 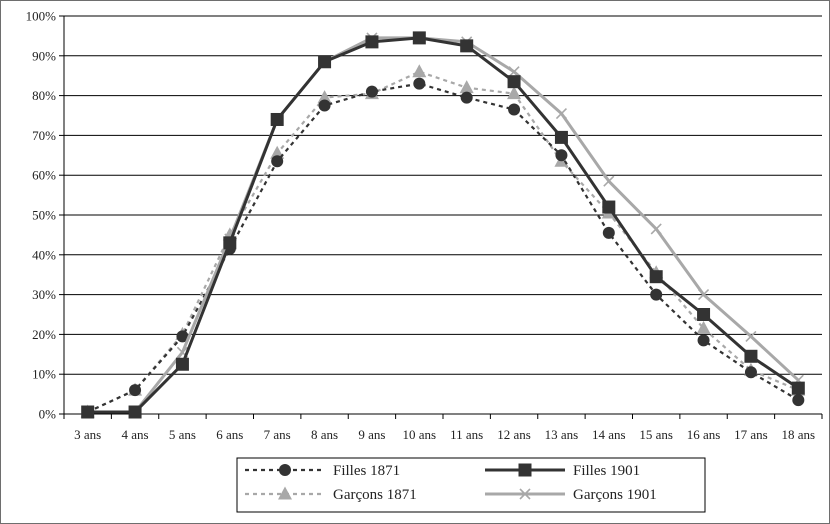 I want to click on y-tick-label: 10%, so click(x=44, y=374).